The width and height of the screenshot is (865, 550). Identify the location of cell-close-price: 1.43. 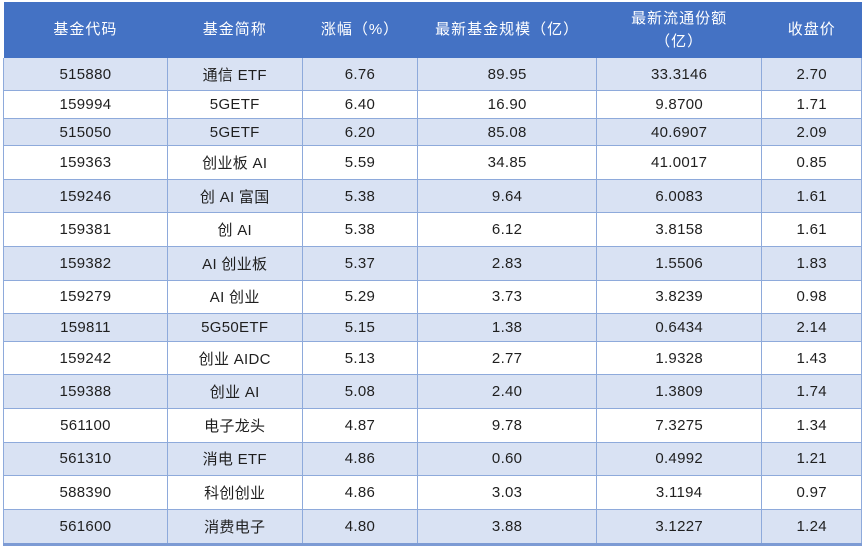
(811, 358).